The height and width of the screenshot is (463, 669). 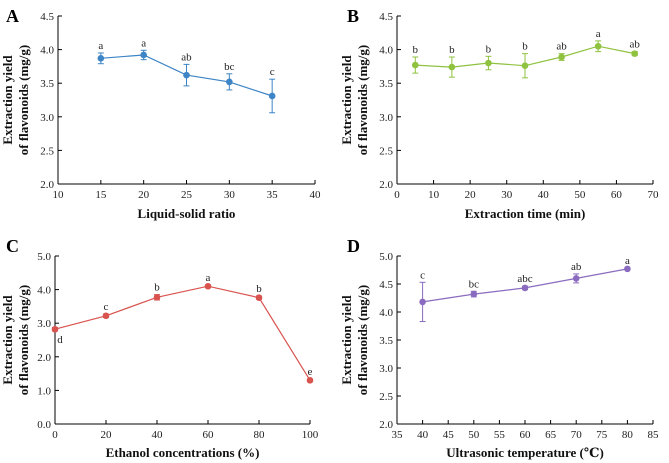 What do you see at coordinates (310, 435) in the screenshot?
I see `x-tick-label: 100` at bounding box center [310, 435].